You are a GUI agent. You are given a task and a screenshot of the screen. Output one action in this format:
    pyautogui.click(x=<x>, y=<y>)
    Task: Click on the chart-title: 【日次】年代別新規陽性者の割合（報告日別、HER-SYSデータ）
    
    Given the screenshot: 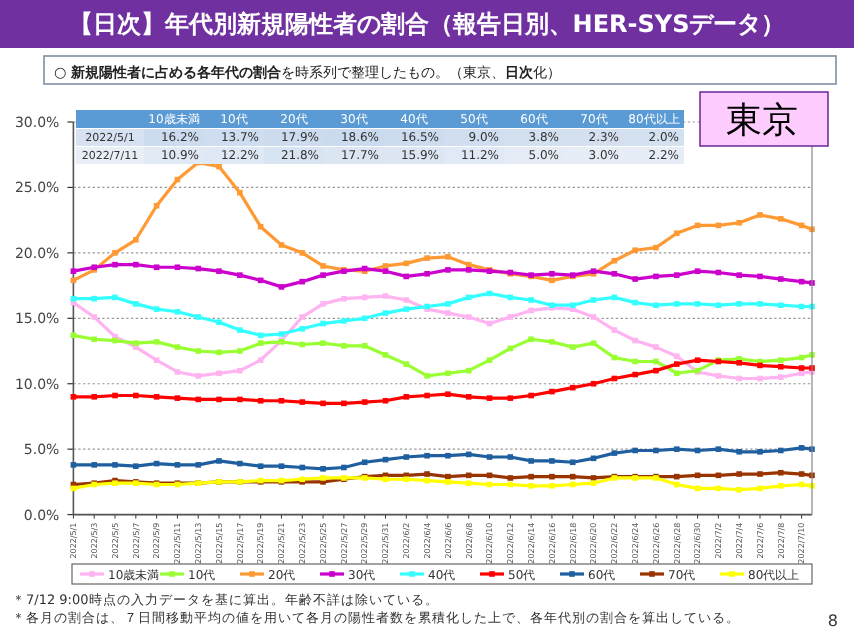 What is the action you would take?
    pyautogui.click(x=427, y=24)
    